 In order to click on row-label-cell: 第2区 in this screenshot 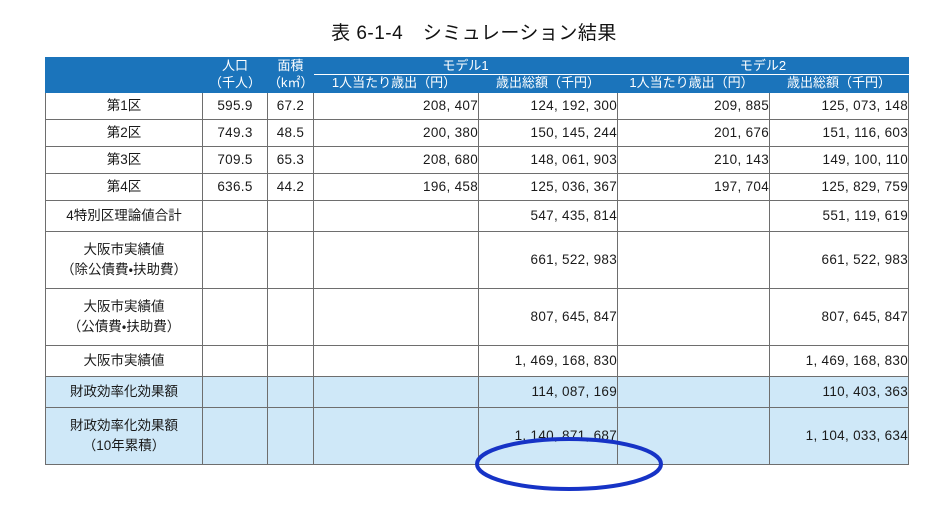, I will do `click(124, 132)`.